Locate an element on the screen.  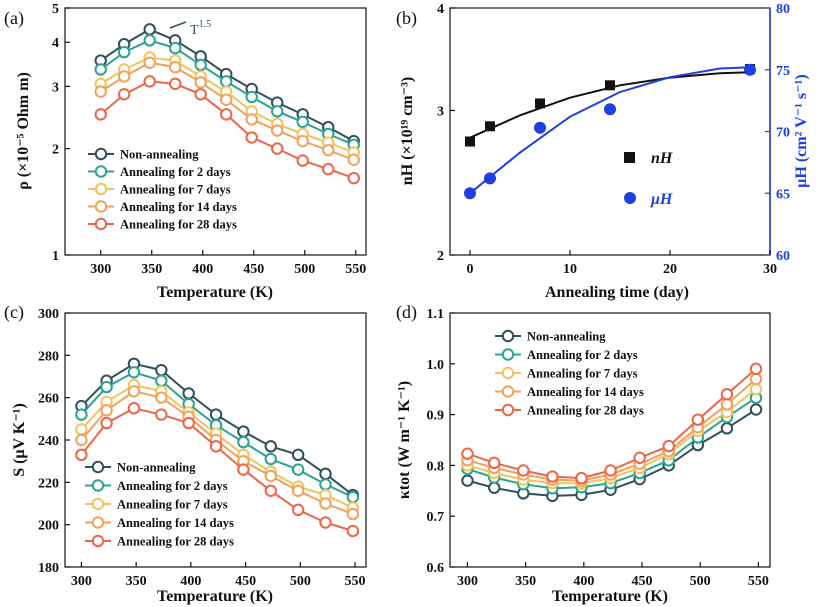
panel-c-xtick-label: 400 is located at coordinates (190, 581).